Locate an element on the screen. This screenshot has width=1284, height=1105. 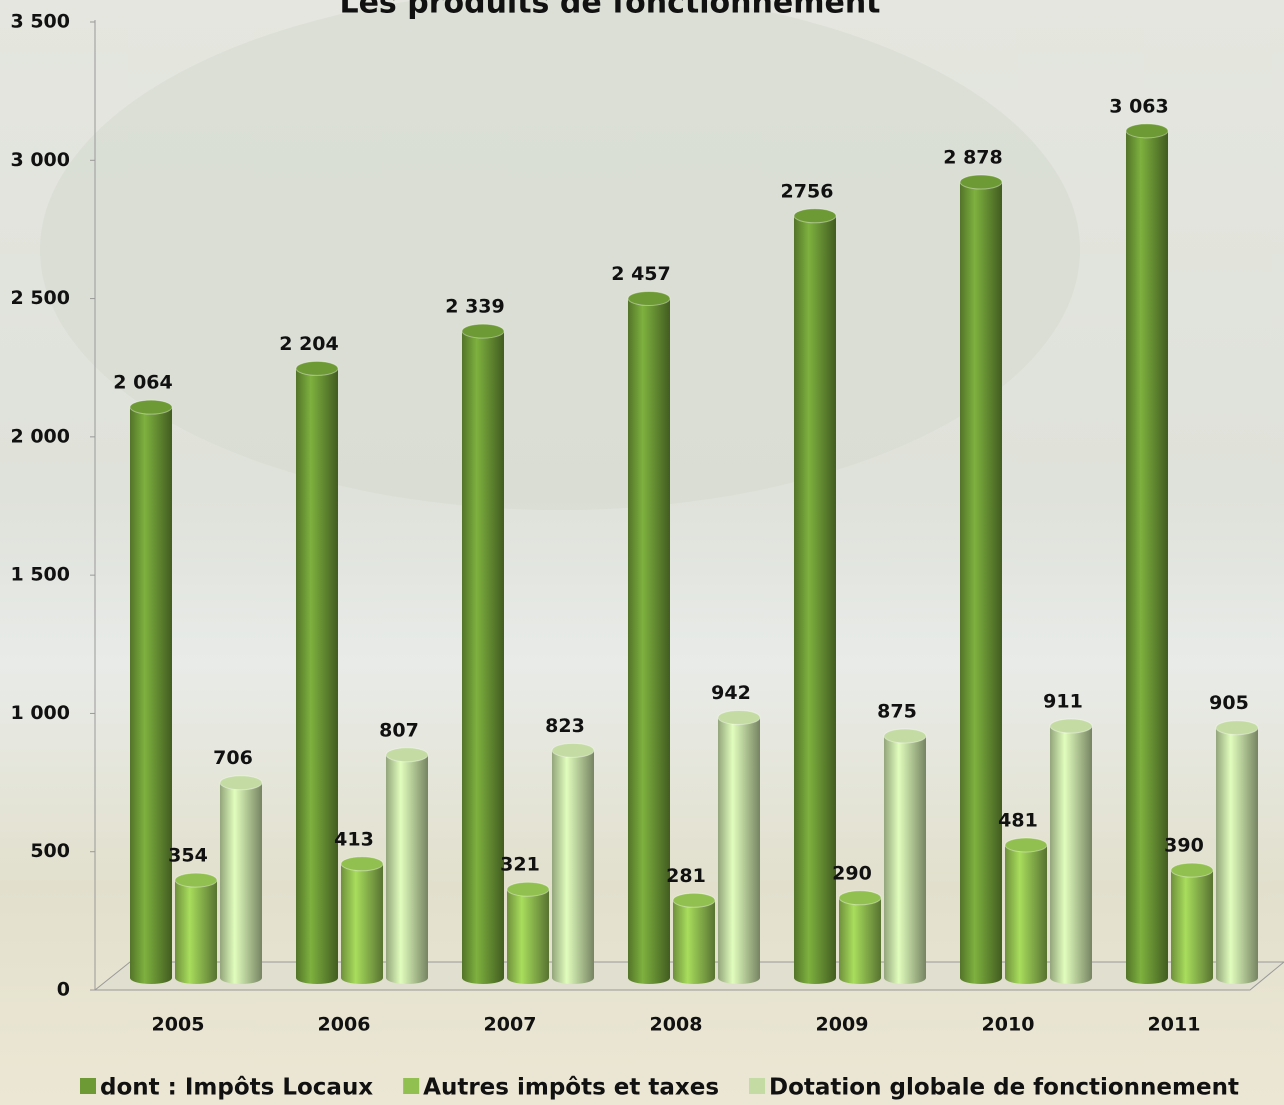
x-tick-label: 2007 is located at coordinates (510, 1025).